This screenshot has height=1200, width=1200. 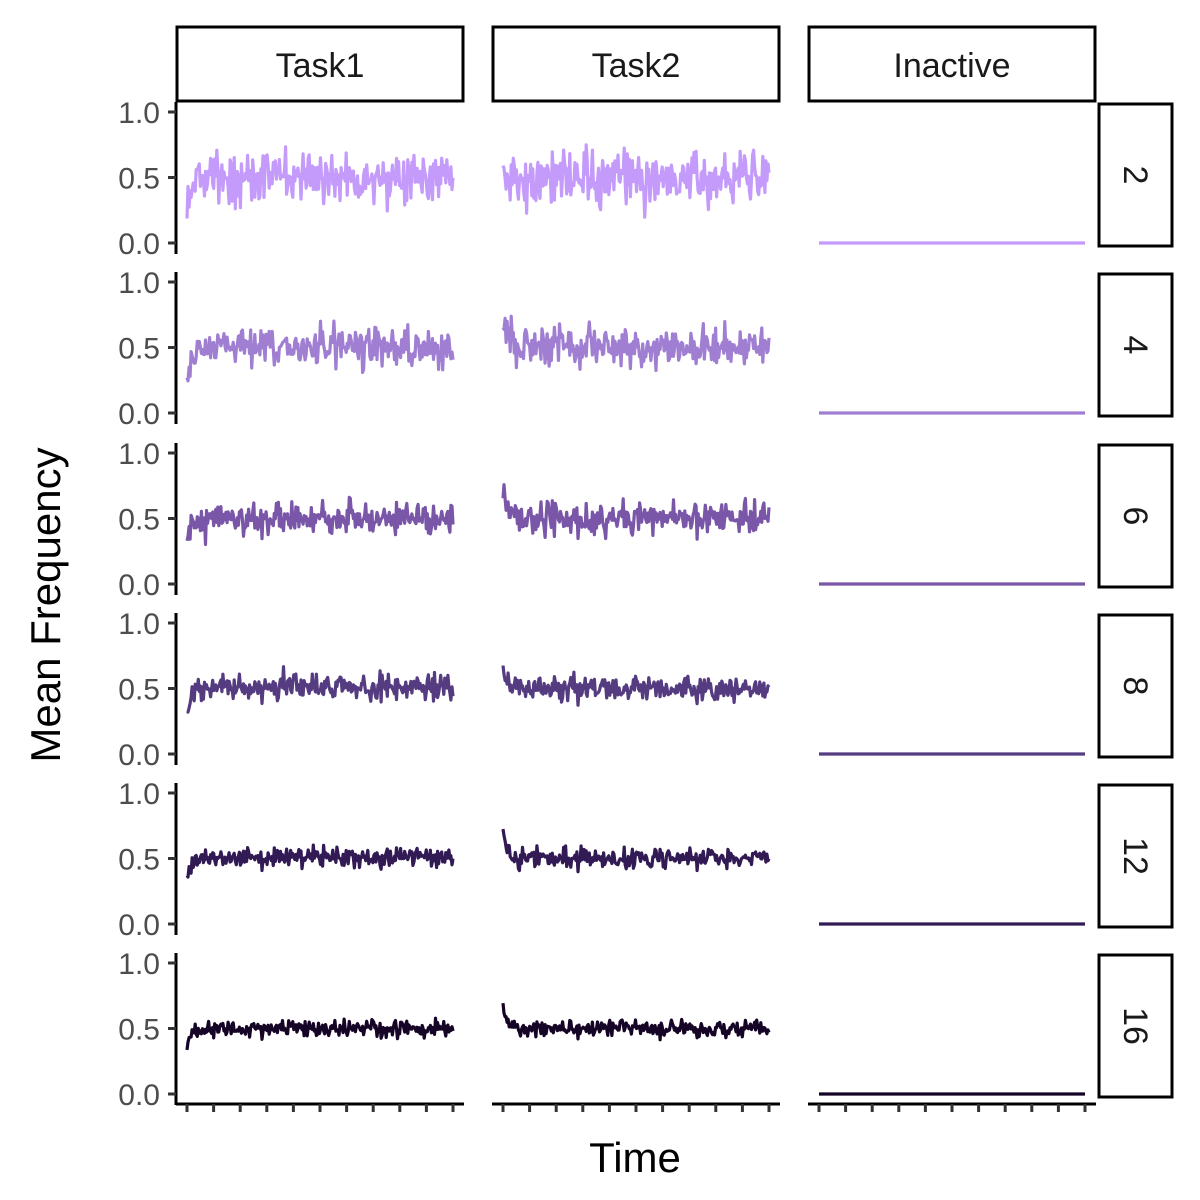 I want to click on row-strip-label-6: 6, so click(x=1135, y=516).